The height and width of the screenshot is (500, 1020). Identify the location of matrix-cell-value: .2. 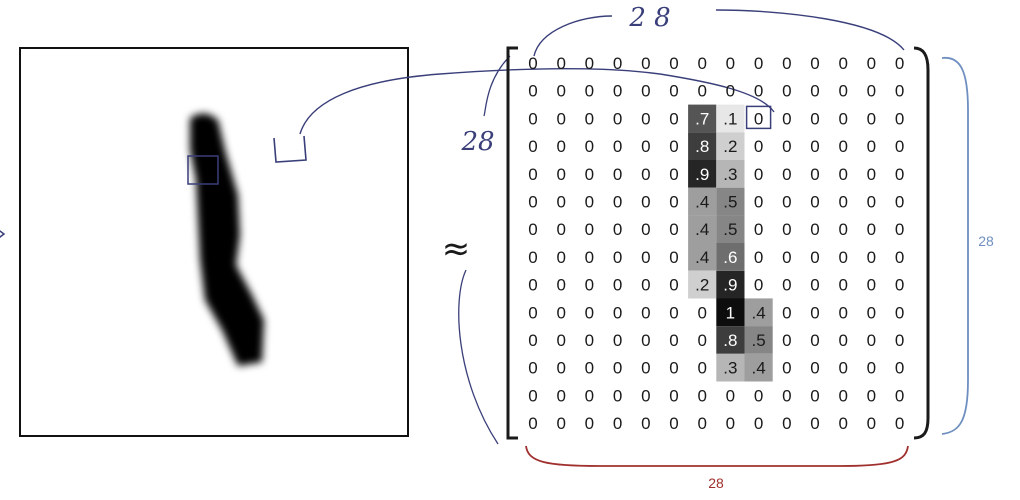
(702, 285).